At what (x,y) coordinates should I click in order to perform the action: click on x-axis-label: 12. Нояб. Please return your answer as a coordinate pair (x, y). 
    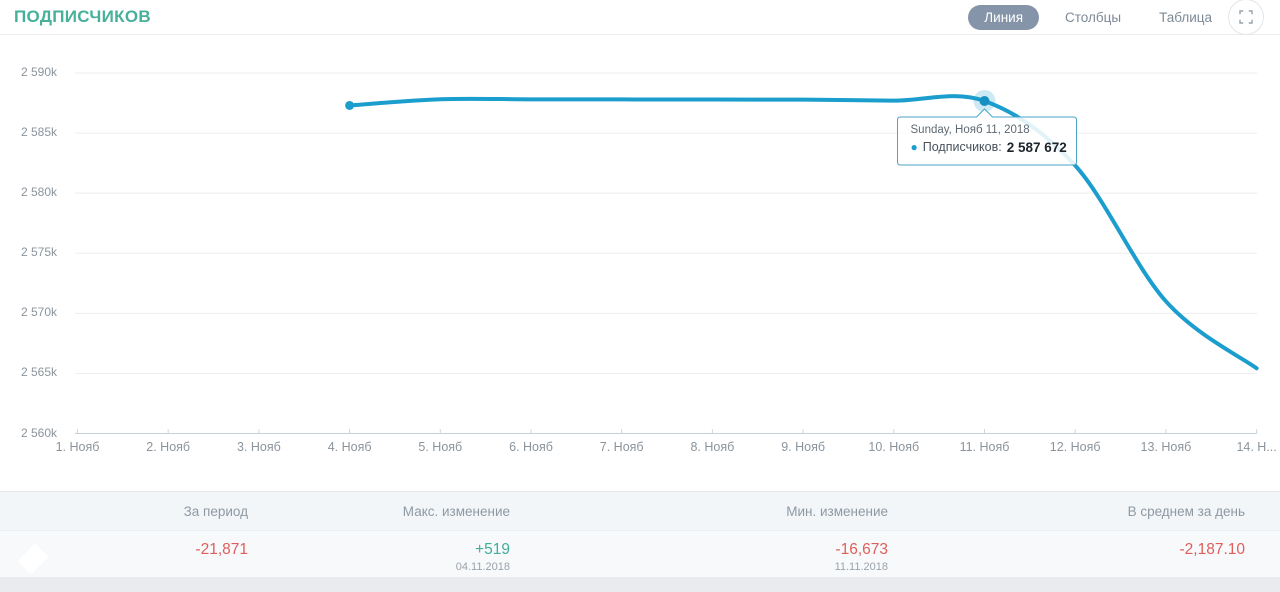
    Looking at the image, I should click on (1075, 447).